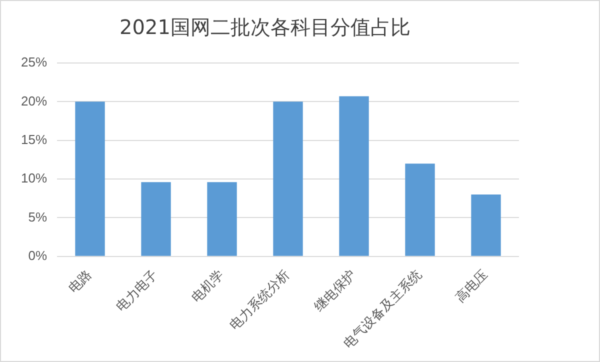  Describe the element at coordinates (260, 301) in the screenshot. I see `x-tick-label: 电力系统分析` at that location.